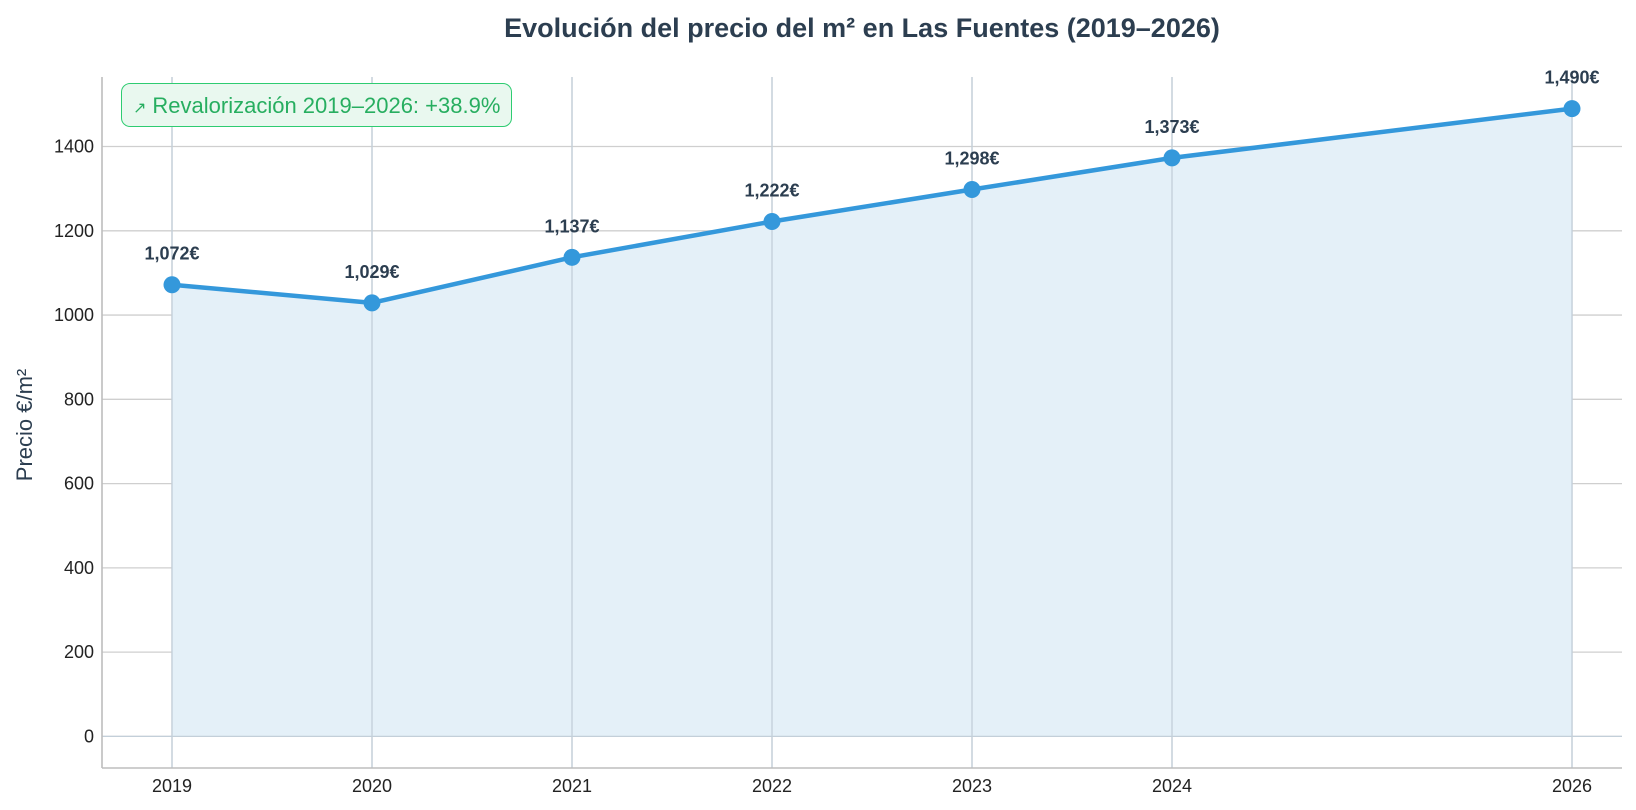  Describe the element at coordinates (89, 736) in the screenshot. I see `y-tick-label: 0` at that location.